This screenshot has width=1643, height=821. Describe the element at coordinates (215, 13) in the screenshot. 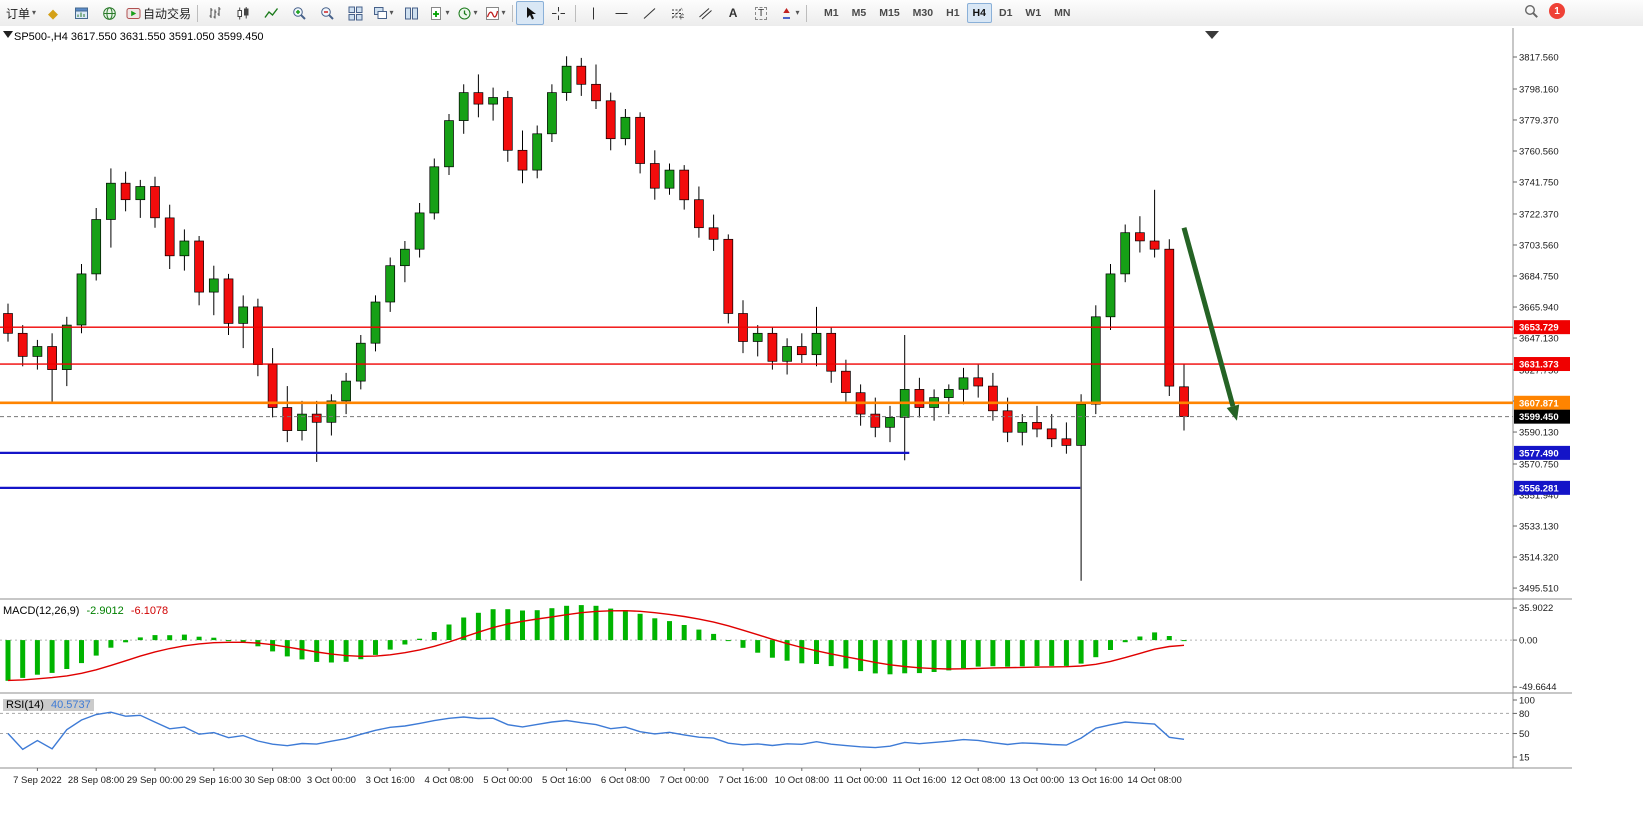

I see `bar-chart-button` at that location.